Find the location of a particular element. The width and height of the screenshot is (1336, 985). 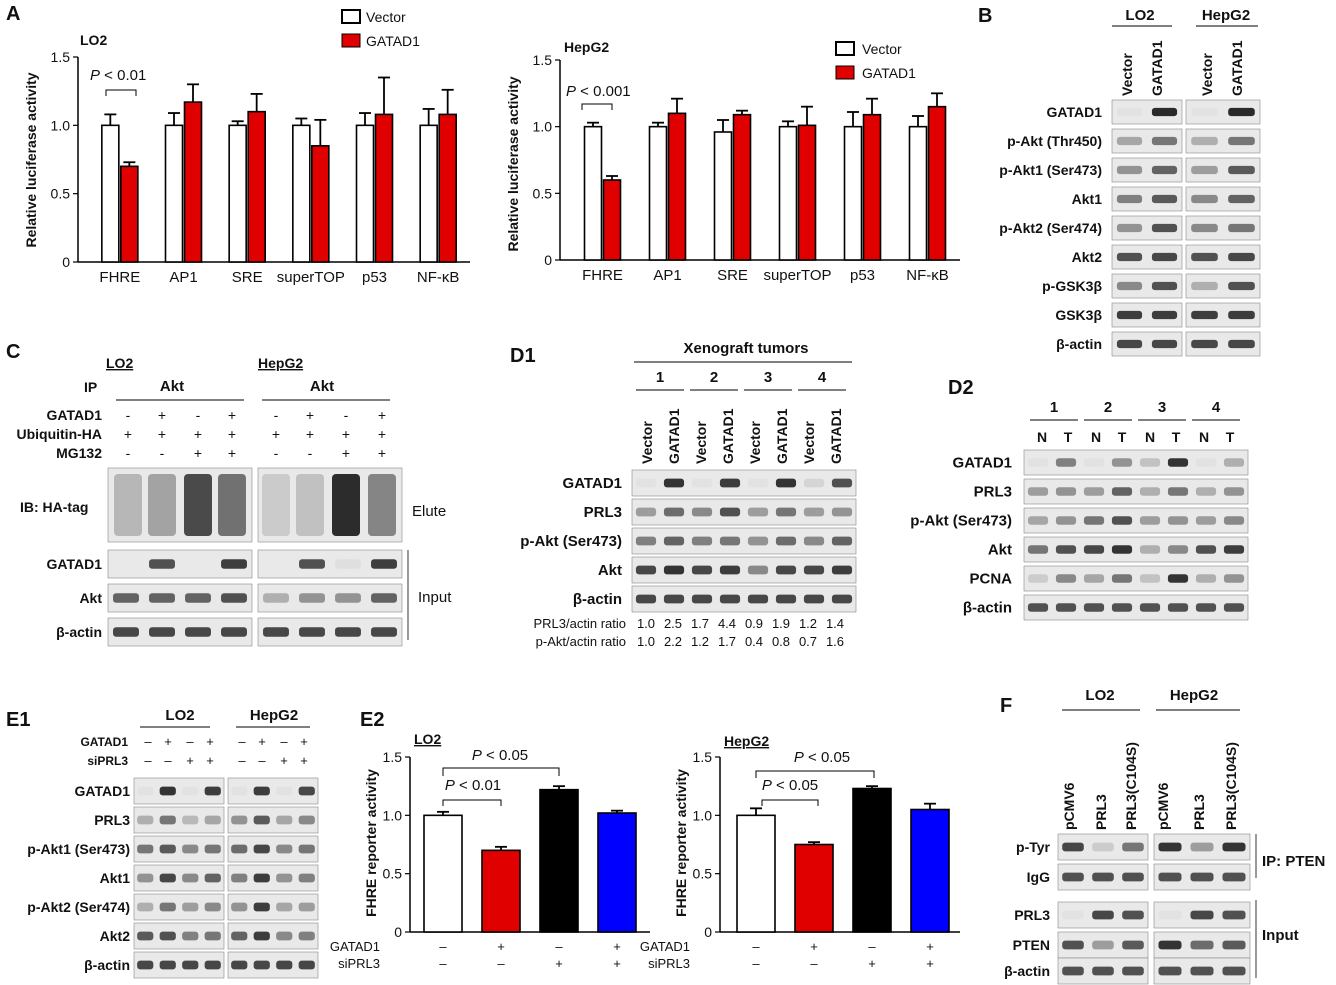

blot-row-label: GATAD1 is located at coordinates (592, 483).